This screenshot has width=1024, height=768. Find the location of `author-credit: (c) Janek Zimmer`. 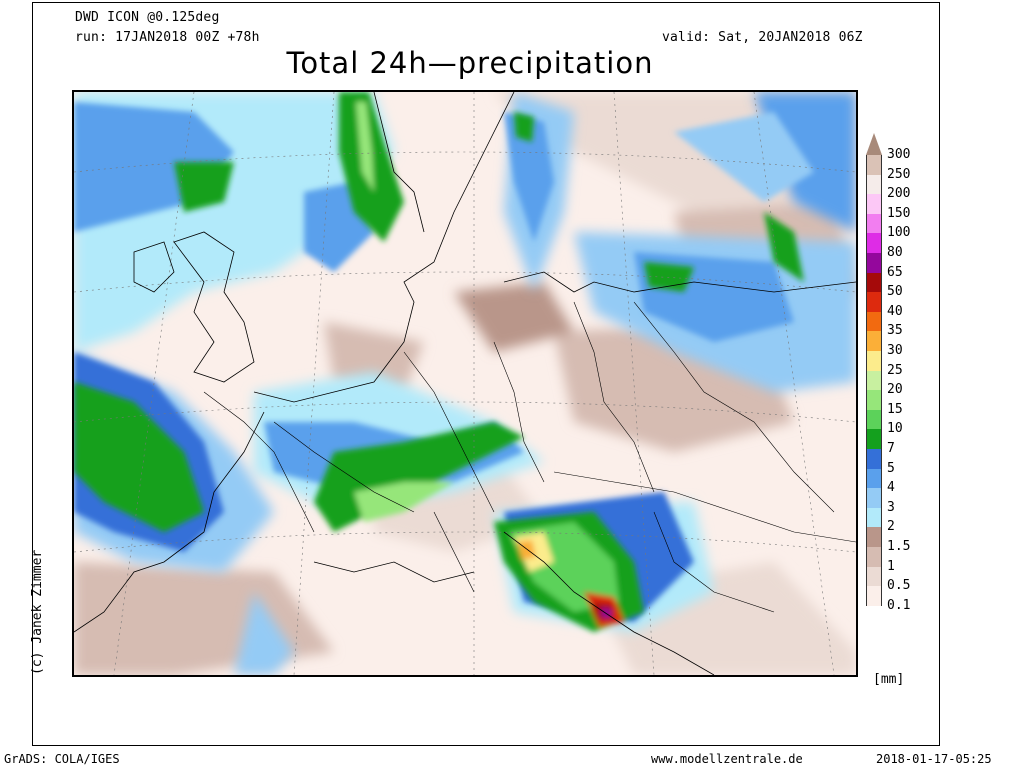

author-credit: (c) Janek Zimmer is located at coordinates (37, 612).